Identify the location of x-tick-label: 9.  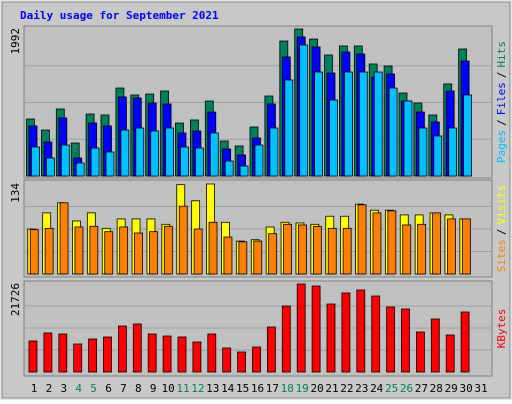
(153, 388).